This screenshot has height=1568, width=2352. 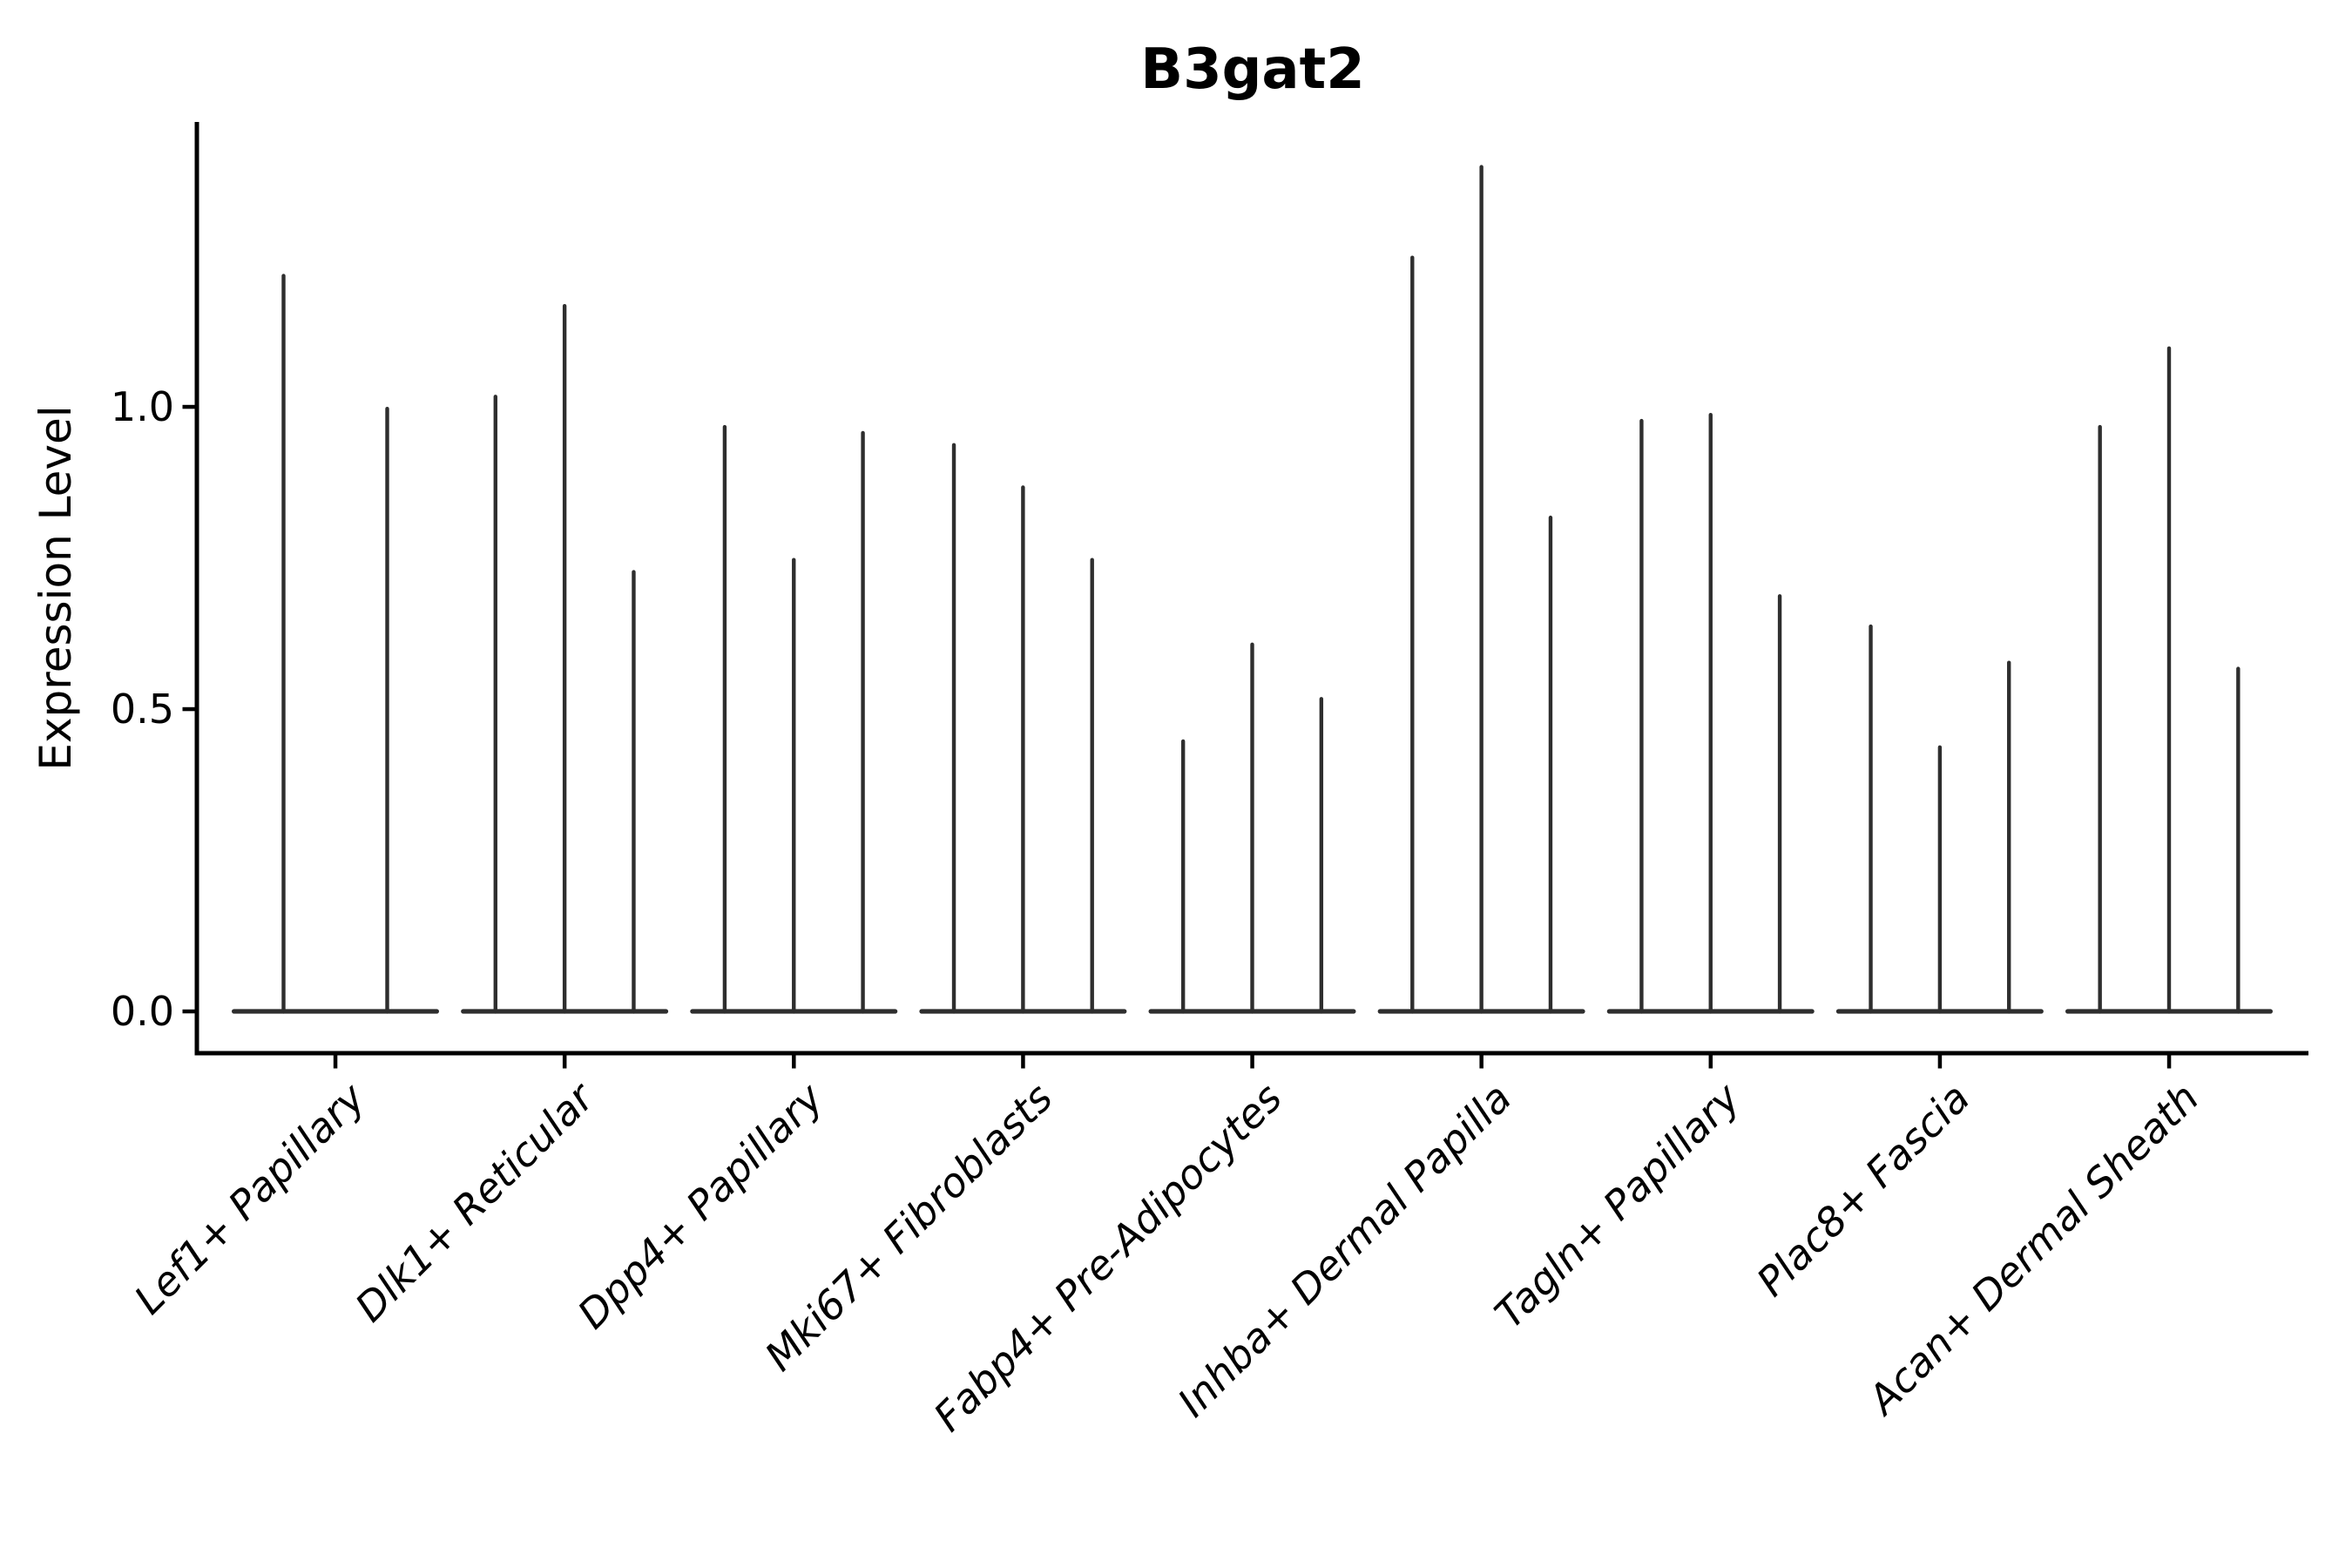 What do you see at coordinates (335, 1012) in the screenshot?
I see `violin-base` at bounding box center [335, 1012].